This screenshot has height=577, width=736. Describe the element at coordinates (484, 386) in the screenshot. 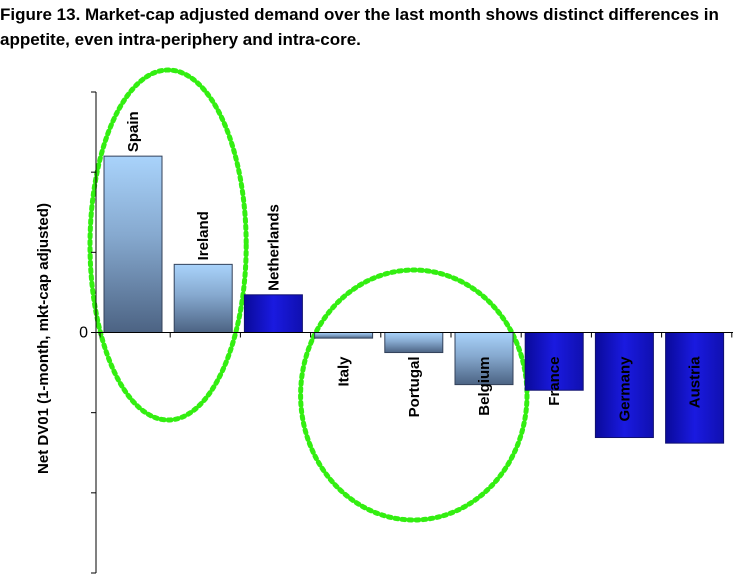

I see `bar-label-belgium: Belgium` at that location.